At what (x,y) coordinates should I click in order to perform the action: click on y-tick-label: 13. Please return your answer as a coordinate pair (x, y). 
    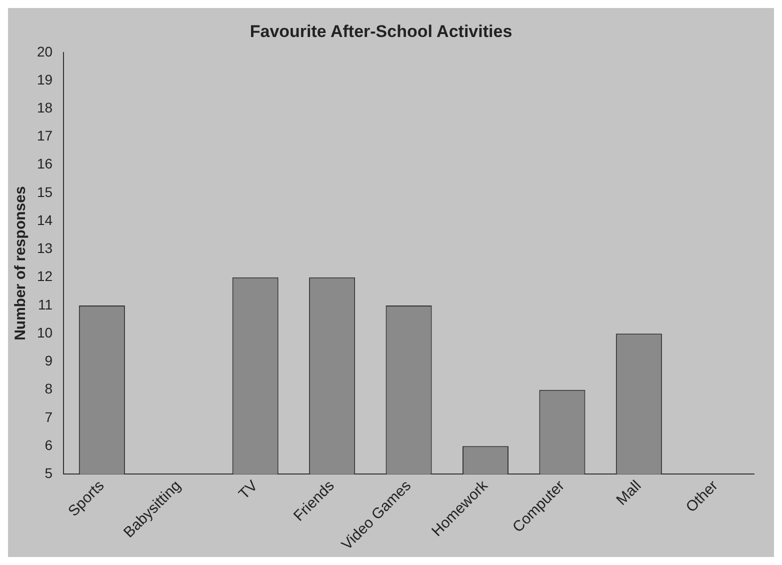
    Looking at the image, I should click on (44, 248).